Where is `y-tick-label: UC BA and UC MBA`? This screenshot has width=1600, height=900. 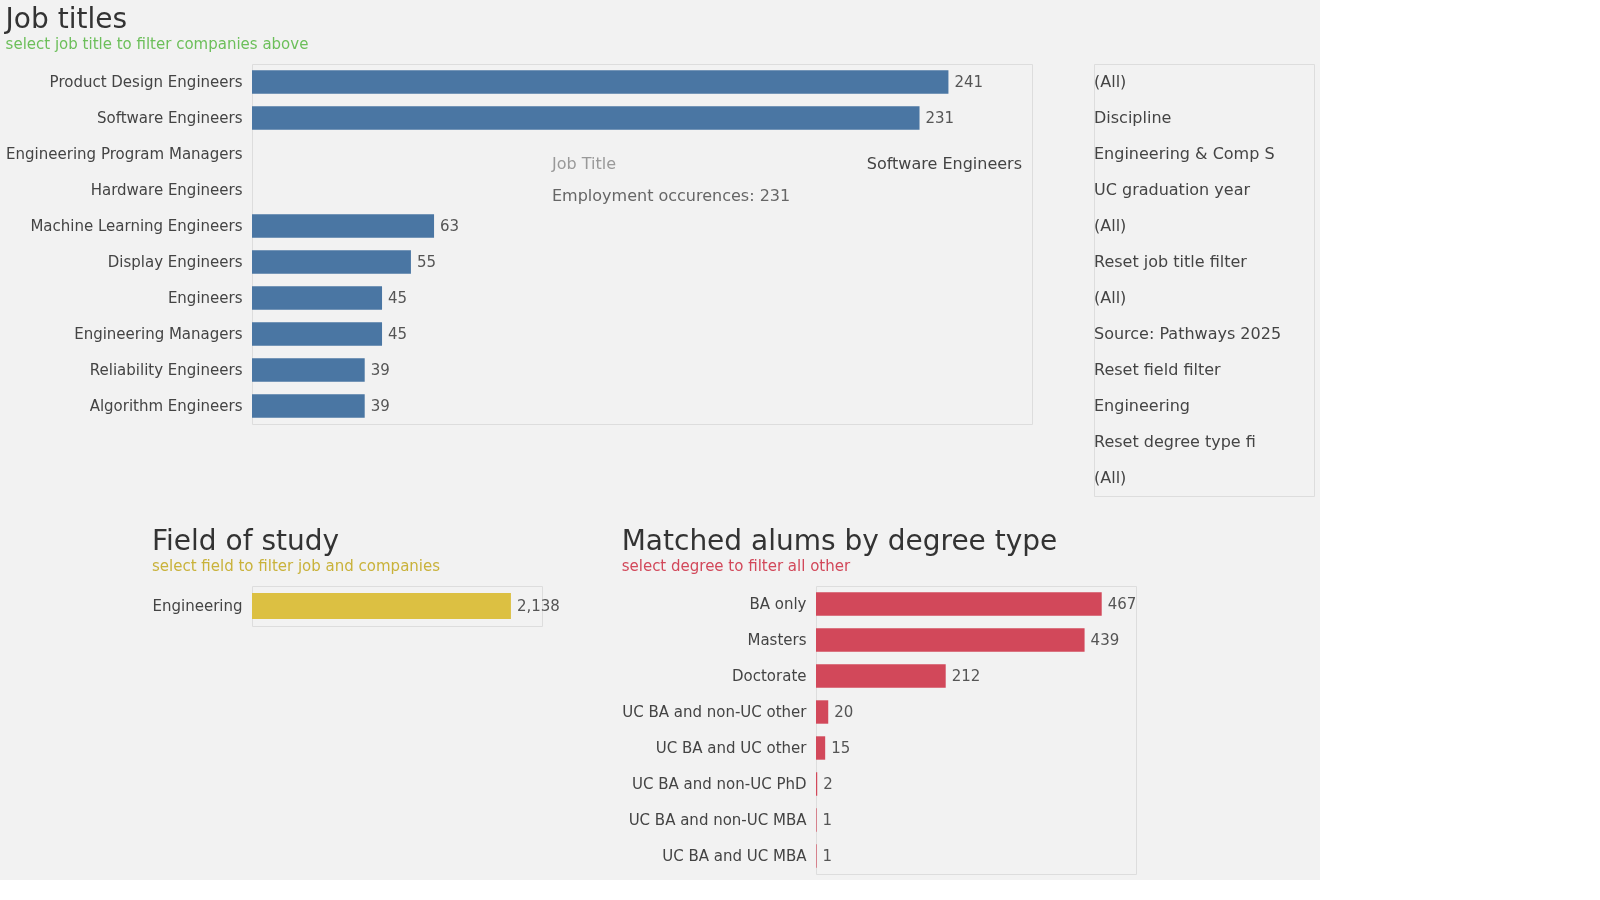 y-tick-label: UC BA and UC MBA is located at coordinates (735, 856).